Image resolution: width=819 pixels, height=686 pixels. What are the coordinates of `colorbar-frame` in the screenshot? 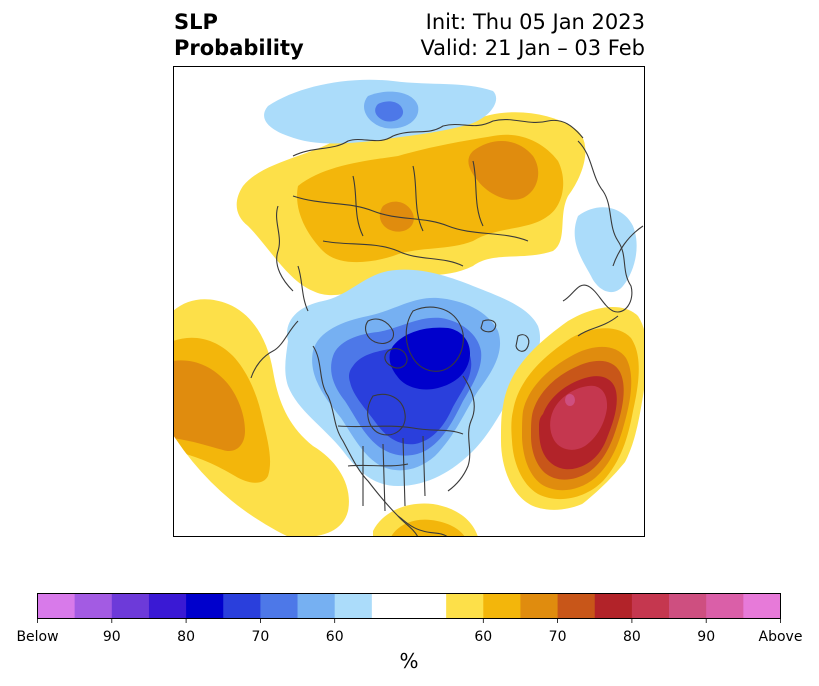 It's located at (409, 606).